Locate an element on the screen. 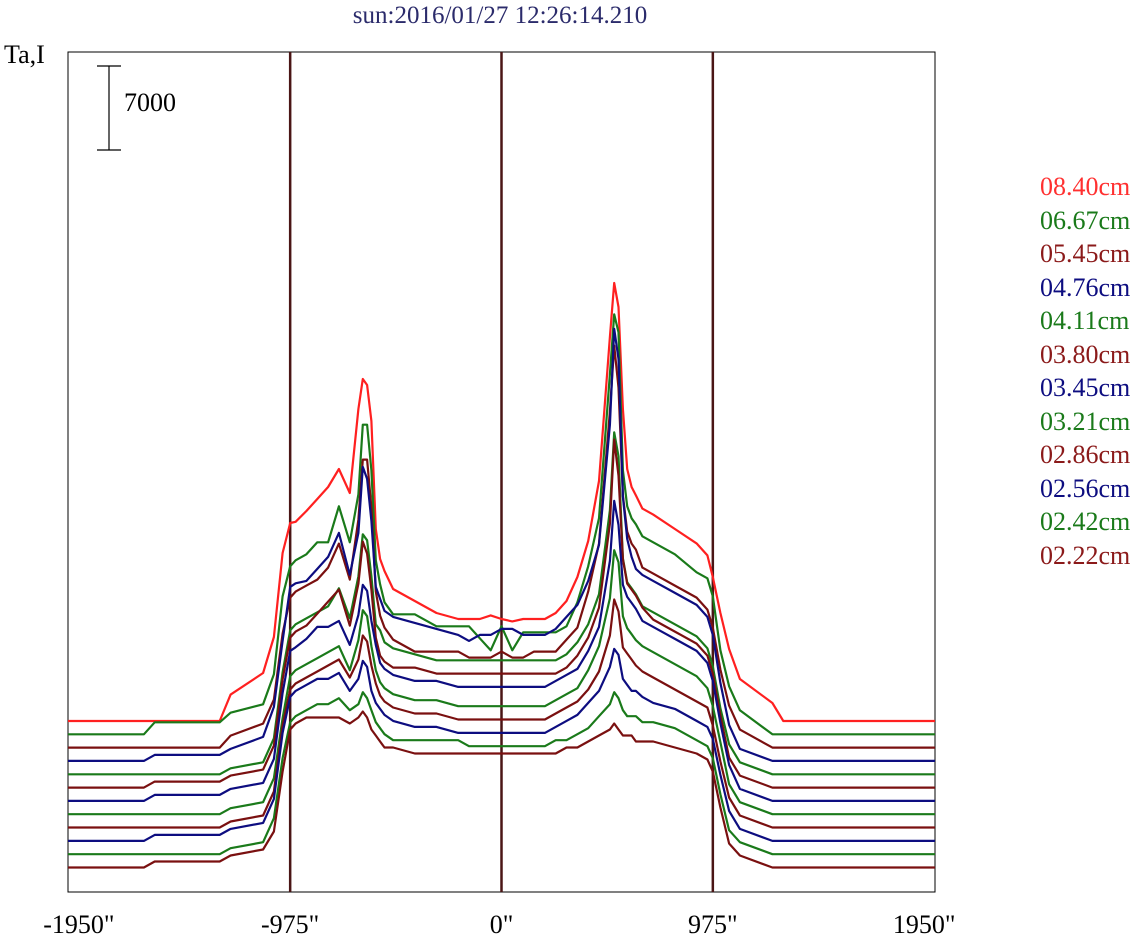  x-tick-label-4: 1950" is located at coordinates (924, 924).